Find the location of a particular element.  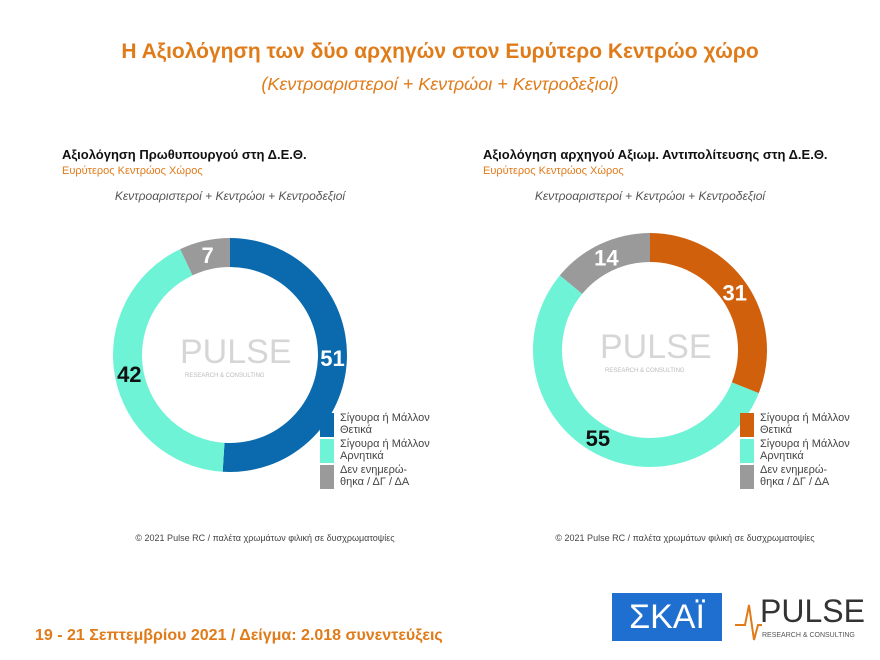

data-label: 31 is located at coordinates (735, 292).